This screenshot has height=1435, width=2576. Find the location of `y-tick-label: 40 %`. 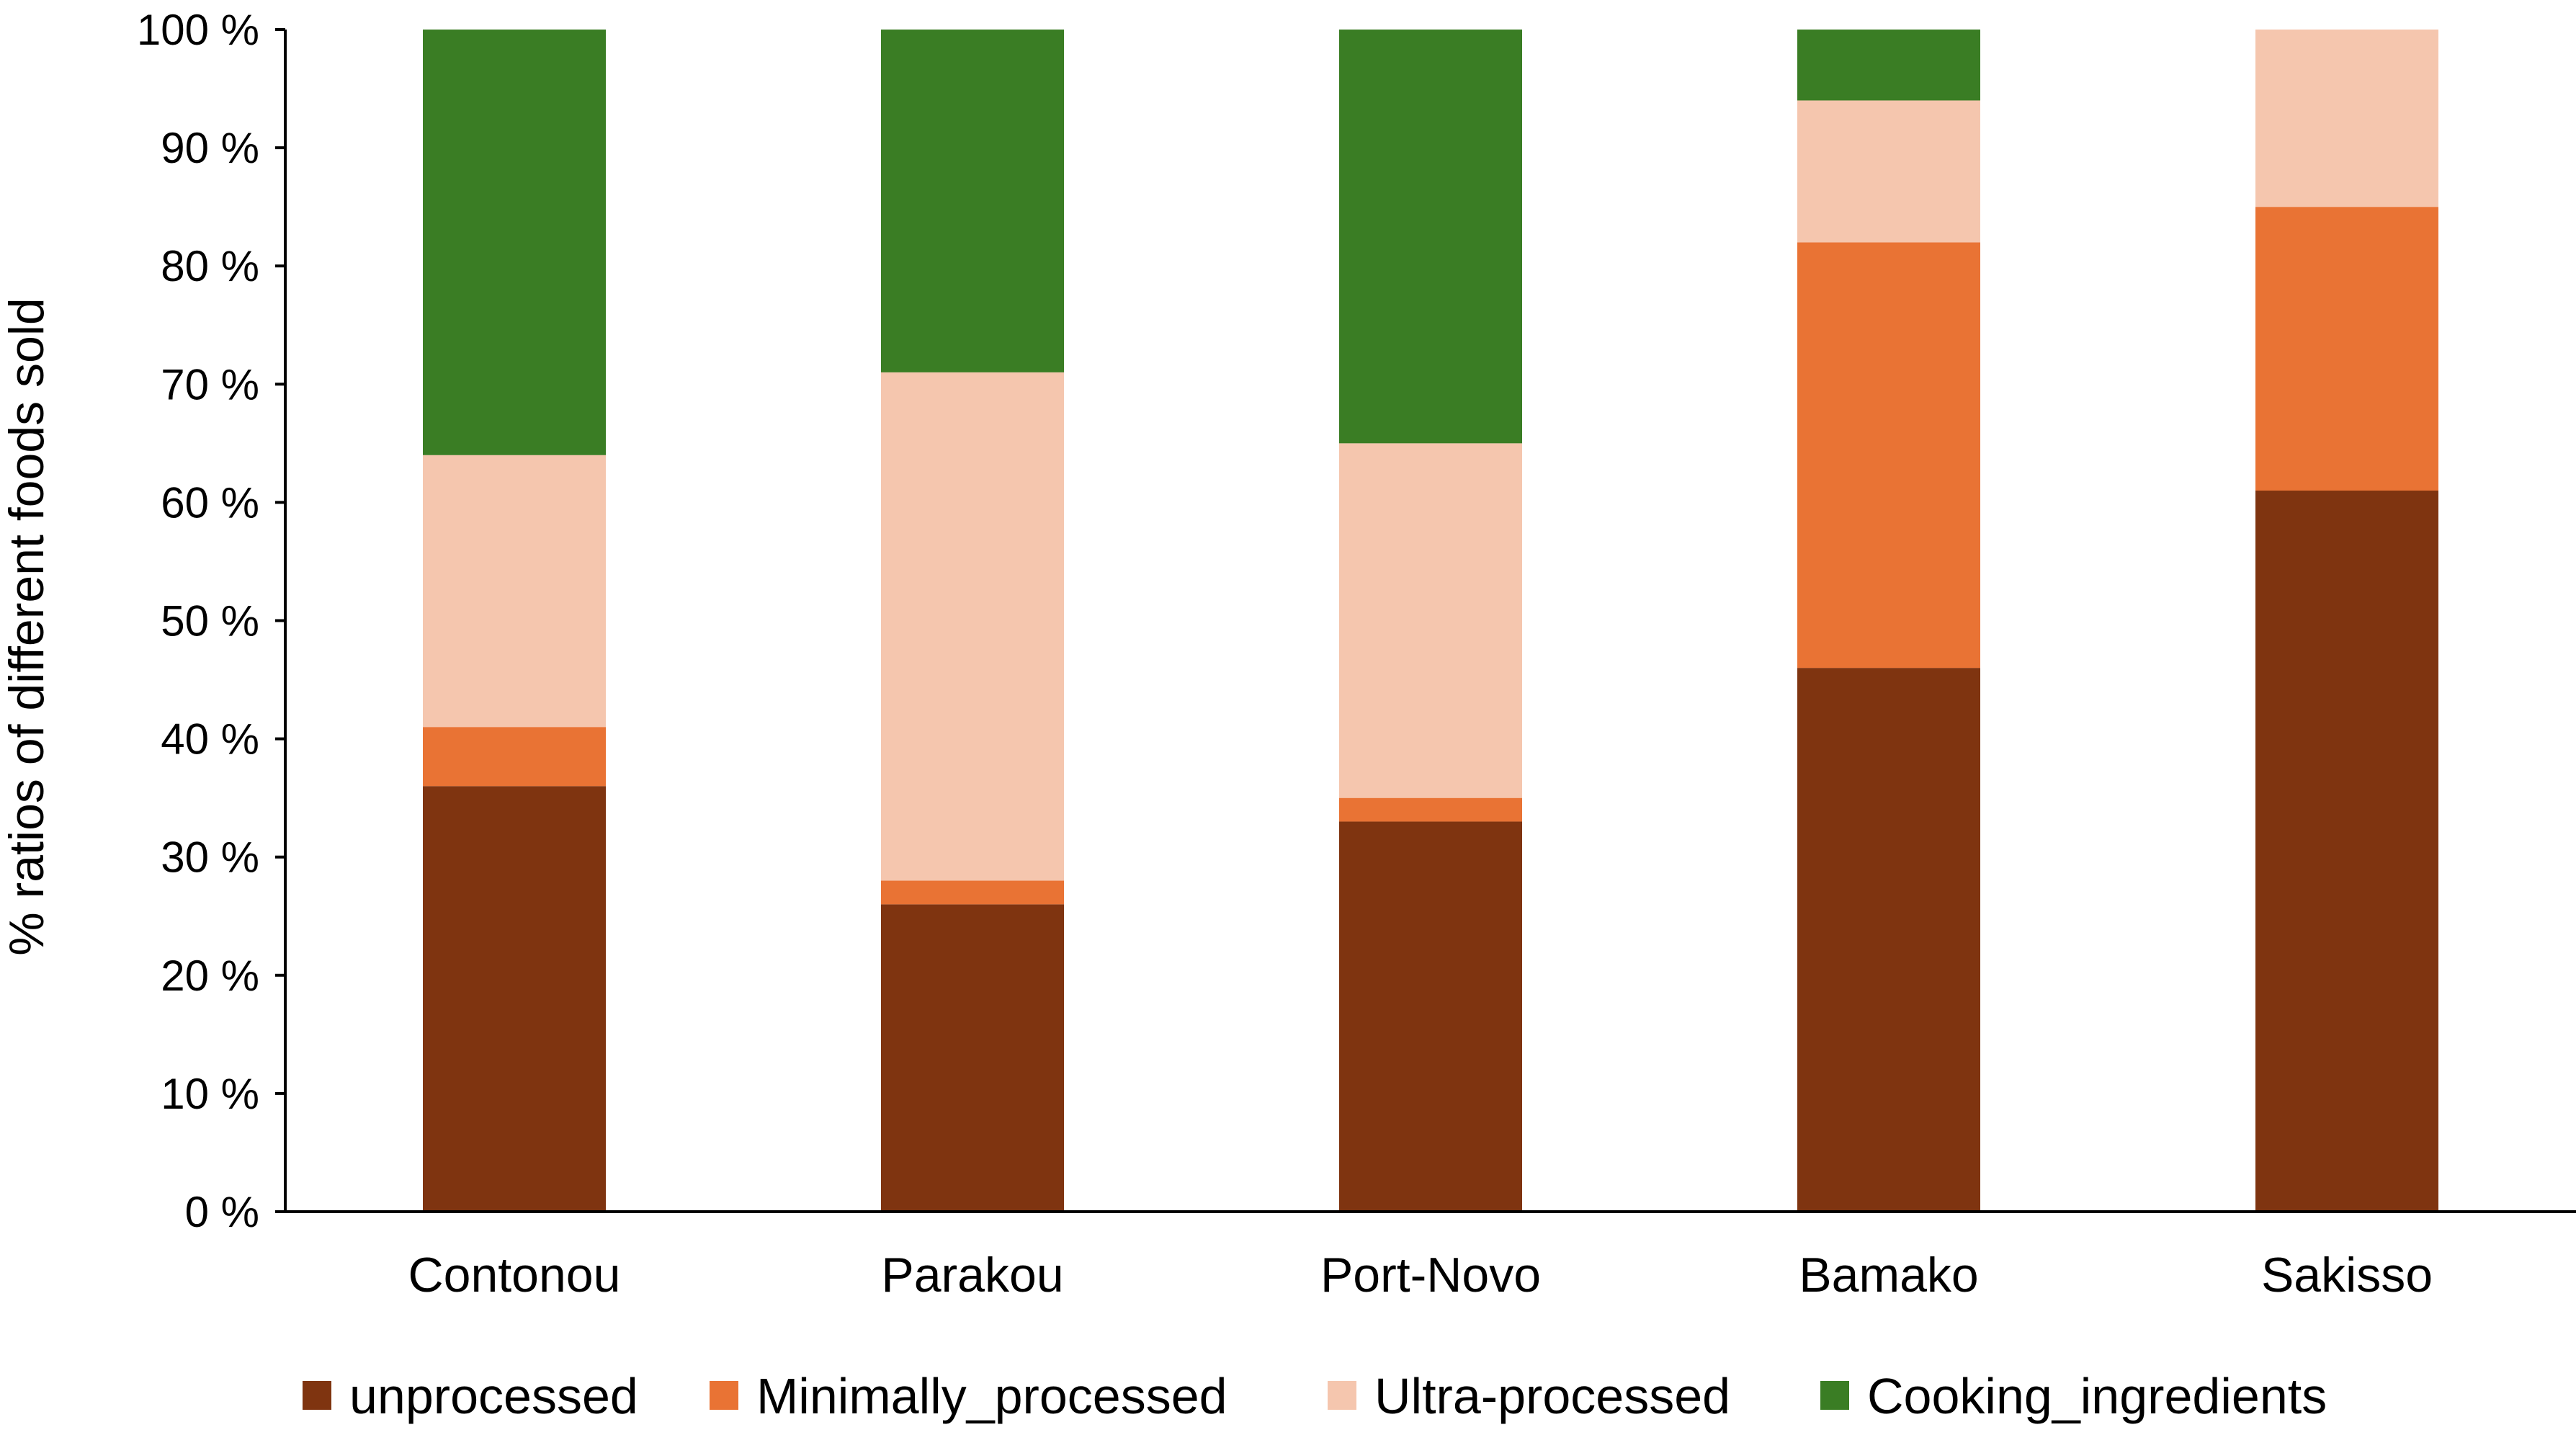

y-tick-label: 40 % is located at coordinates (210, 739).